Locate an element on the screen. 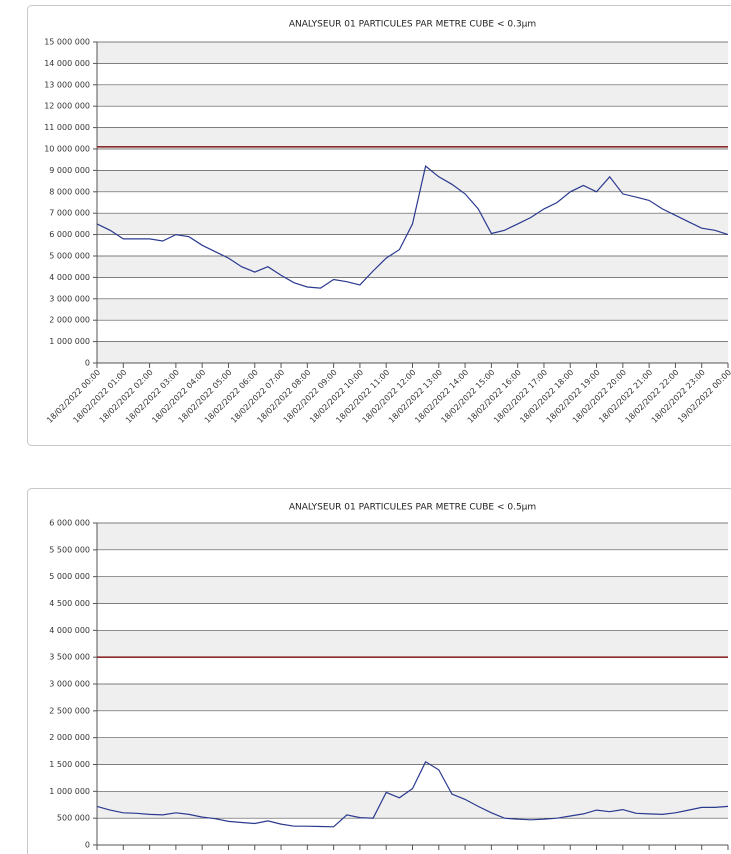 Image resolution: width=731 pixels, height=854 pixels. y-tick-label: 2 500 000 is located at coordinates (69, 710).